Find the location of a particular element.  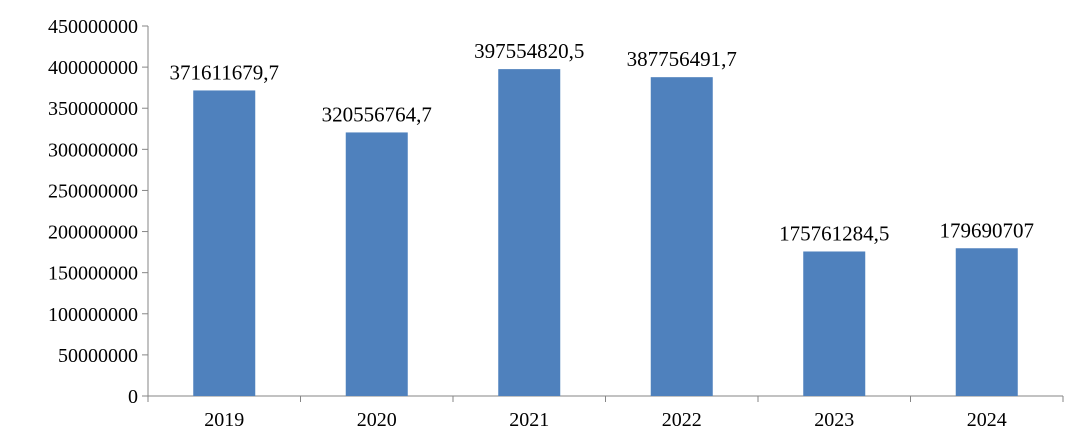

data-label-2019: 371611679,7 is located at coordinates (224, 72).